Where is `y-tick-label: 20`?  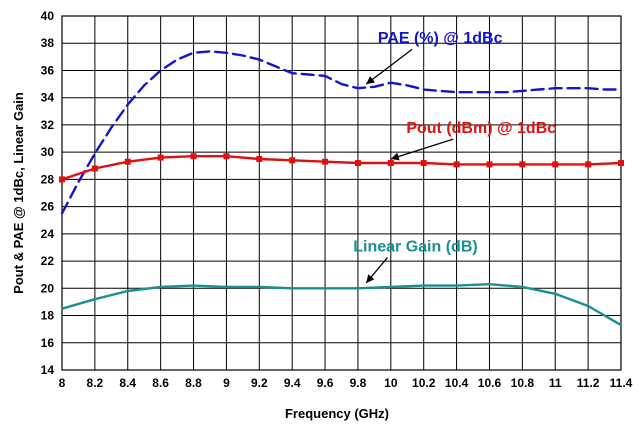
y-tick-label: 20 is located at coordinates (48, 288).